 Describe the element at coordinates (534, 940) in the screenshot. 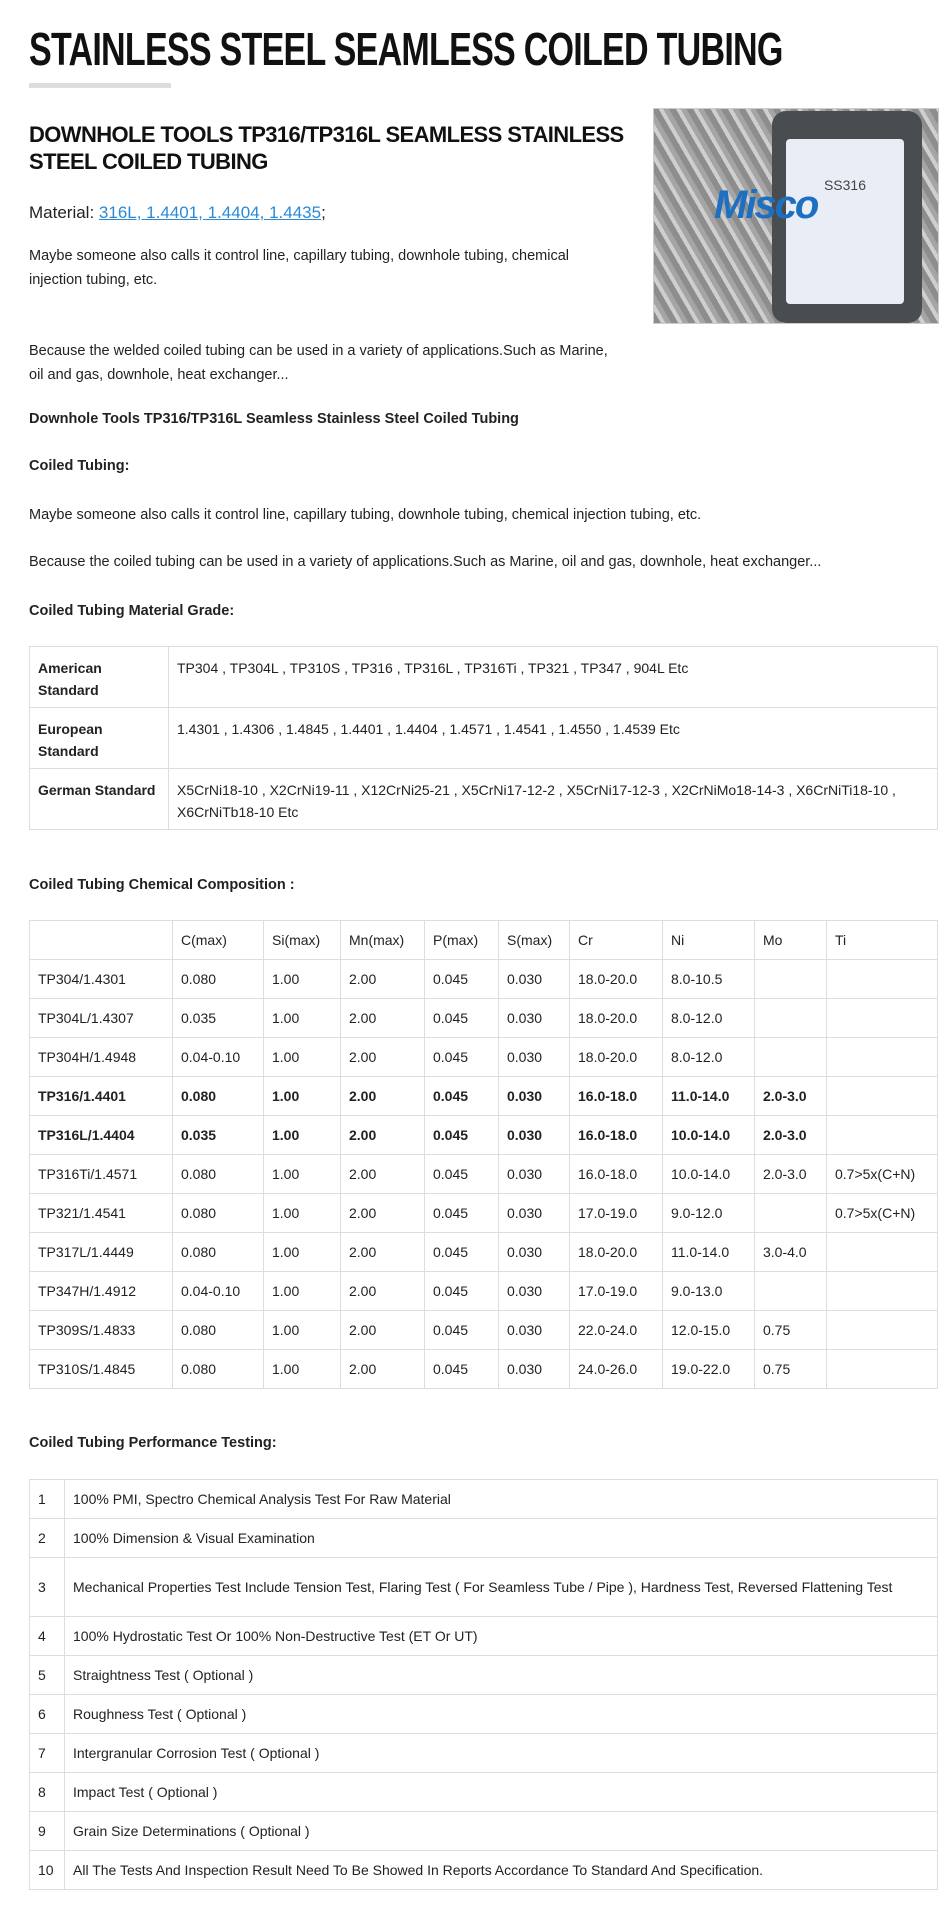

I see `column-header: S(max)` at that location.